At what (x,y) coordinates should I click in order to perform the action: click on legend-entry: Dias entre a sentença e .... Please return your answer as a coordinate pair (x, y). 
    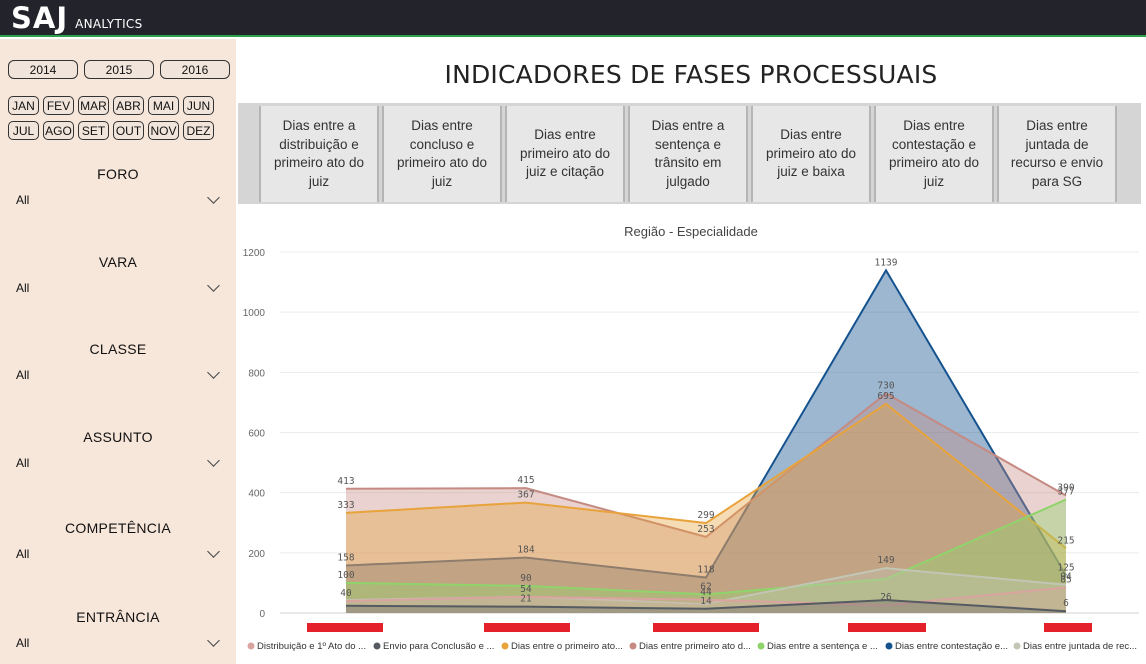
    Looking at the image, I should click on (822, 646).